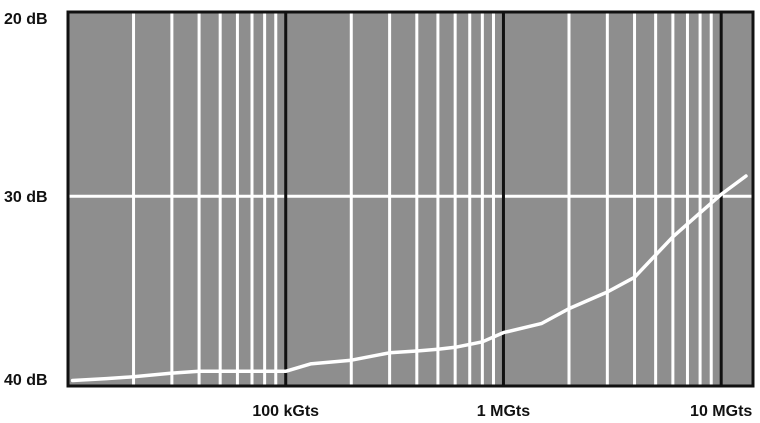 The width and height of the screenshot is (760, 423). I want to click on x-axis-tick-labels: 100 kGts 1 MGts 10 MGts, so click(502, 411).